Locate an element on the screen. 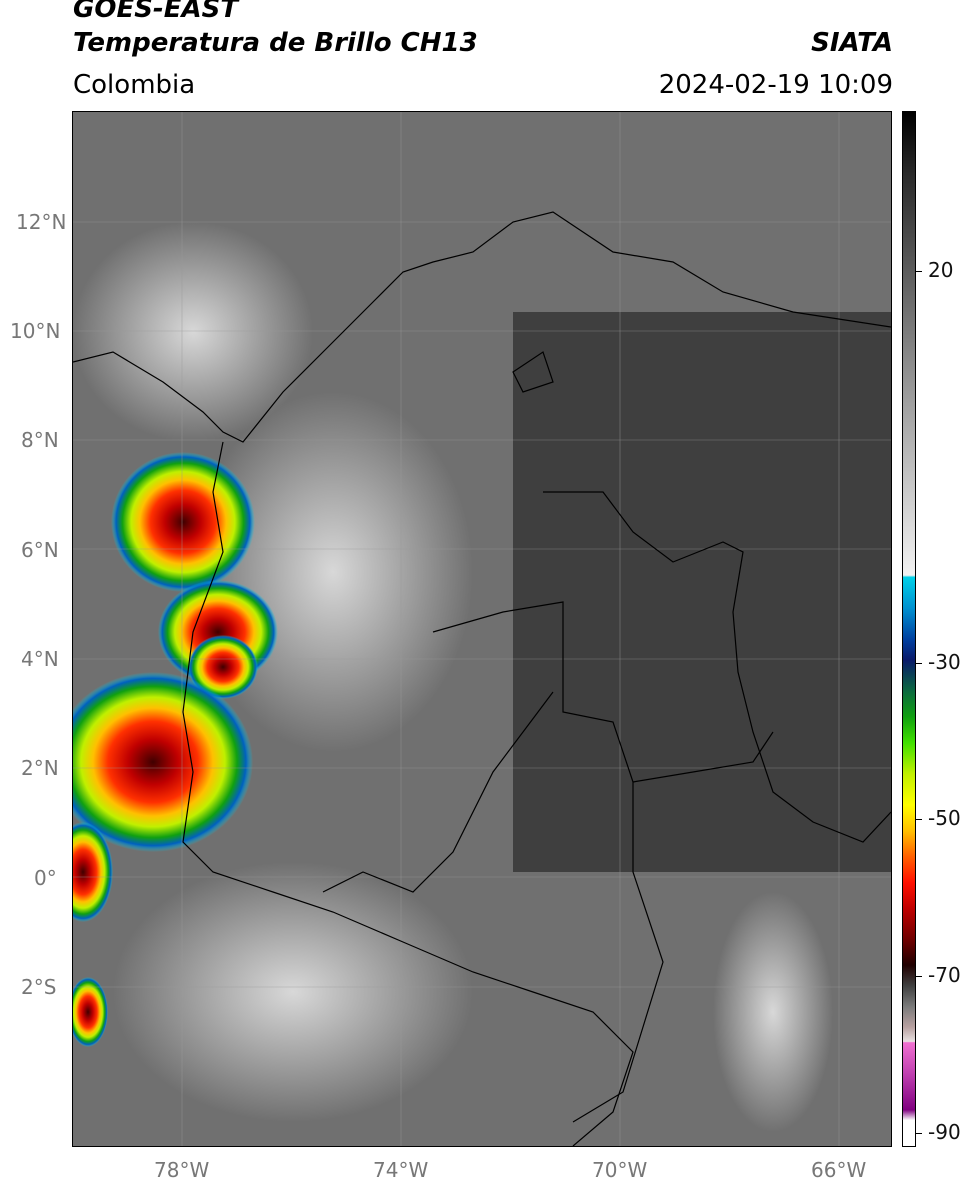 Image resolution: width=966 pixels, height=1190 pixels. lat-label: 6°N is located at coordinates (40, 550).